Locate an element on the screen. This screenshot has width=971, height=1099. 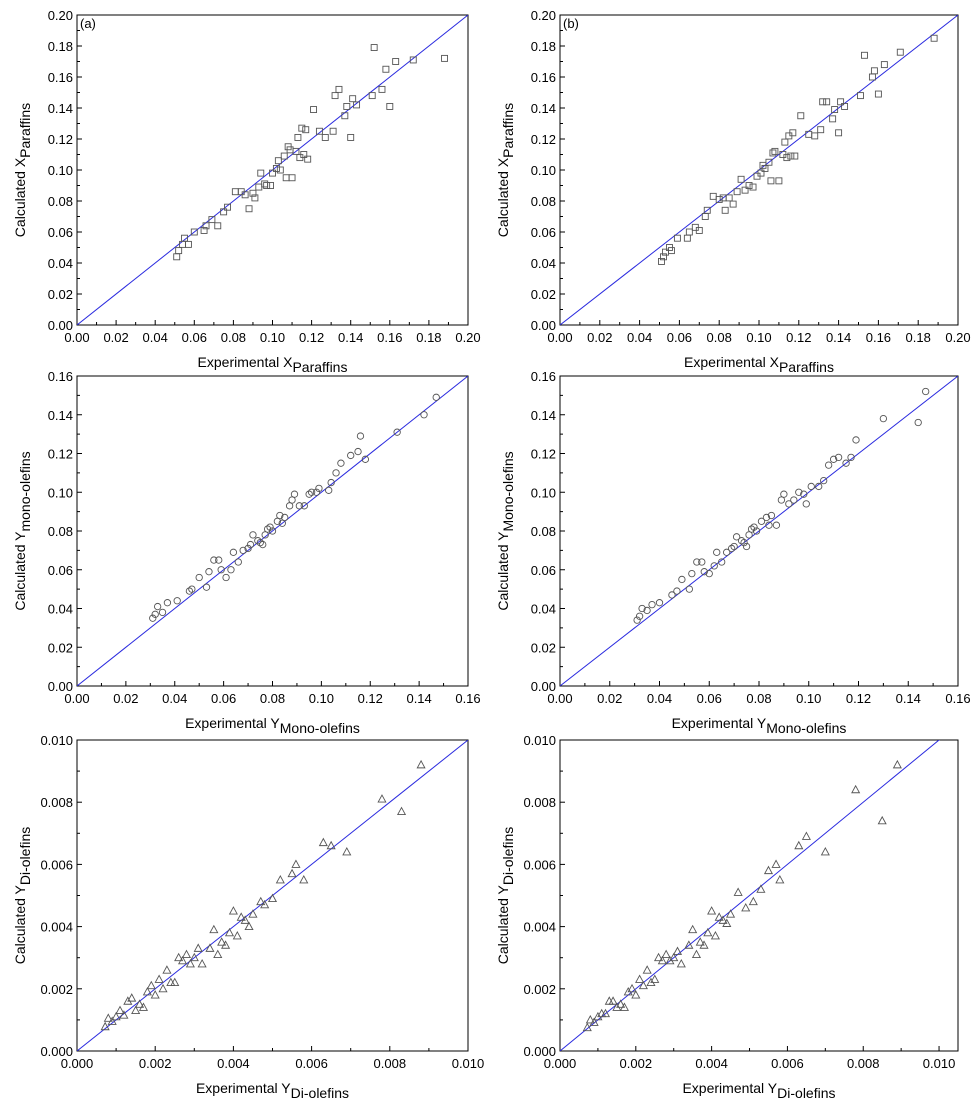
x-tick-label: 0.12 is located at coordinates (311, 337).